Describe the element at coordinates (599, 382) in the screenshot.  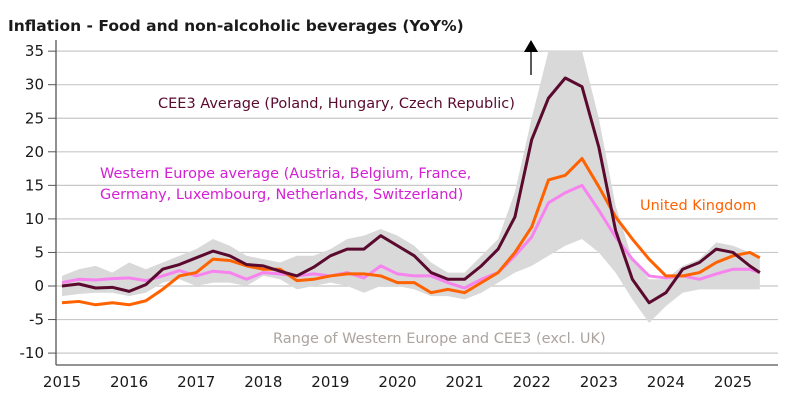
I see `x-tick-label: 2023` at that location.